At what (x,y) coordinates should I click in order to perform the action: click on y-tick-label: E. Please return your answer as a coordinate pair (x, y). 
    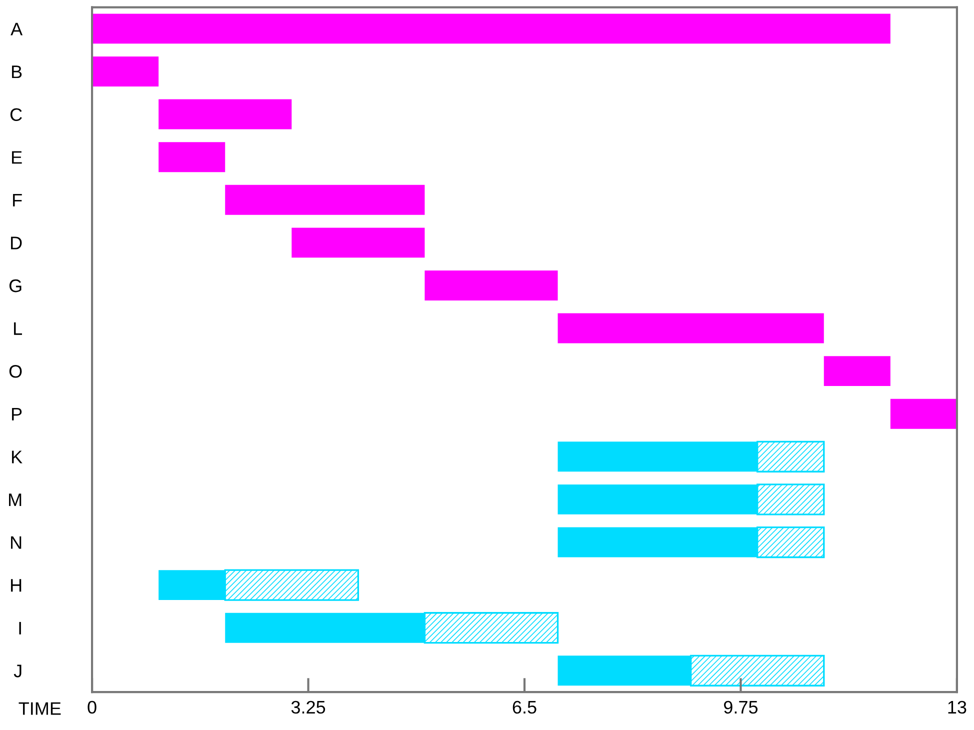
    Looking at the image, I should click on (17, 157).